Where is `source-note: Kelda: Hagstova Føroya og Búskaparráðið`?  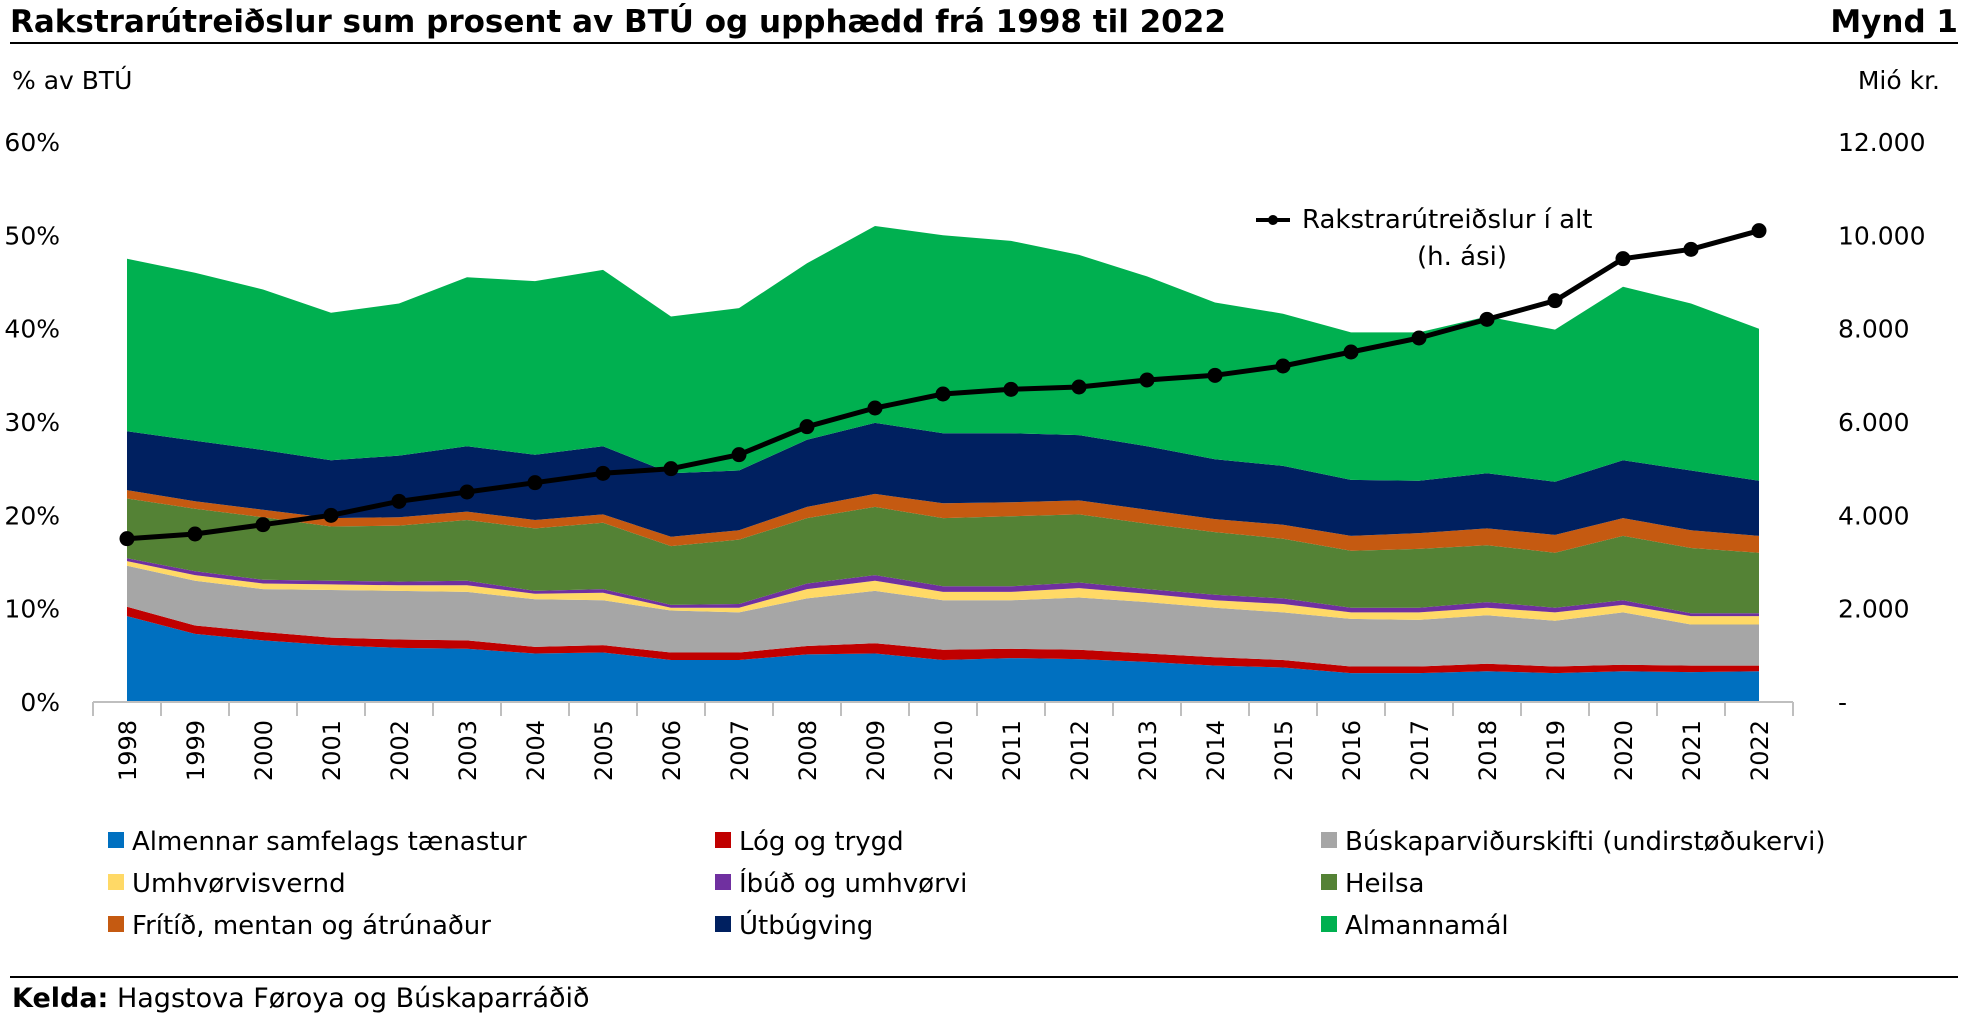 source-note: Kelda: Hagstova Føroya og Búskaparráðið is located at coordinates (301, 998).